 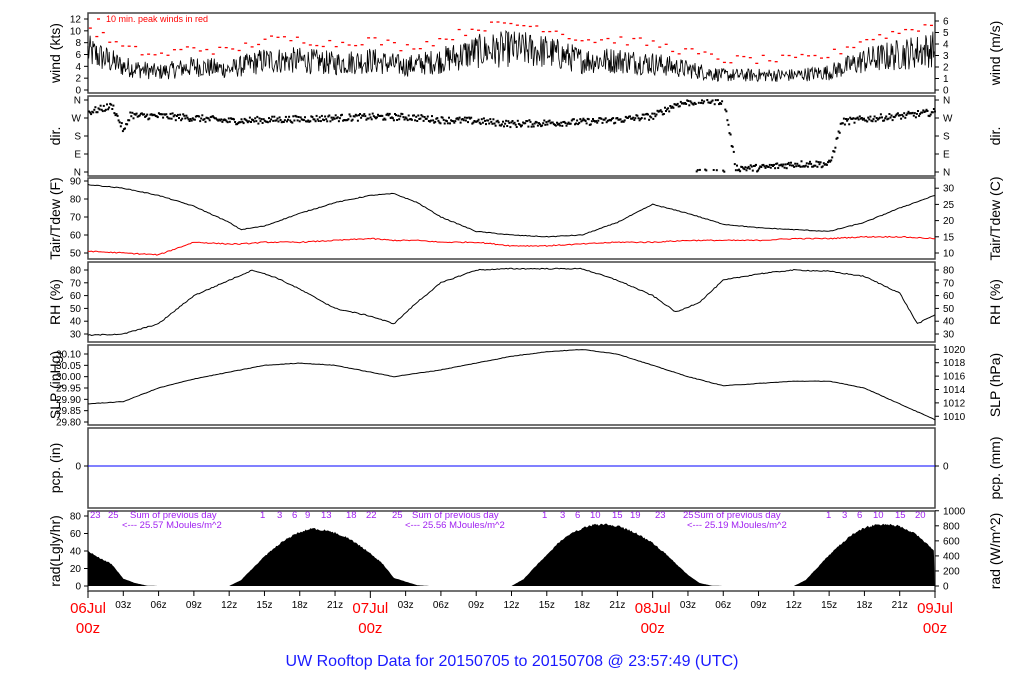 I want to click on rad-right-tick-label: 0, so click(x=946, y=587).